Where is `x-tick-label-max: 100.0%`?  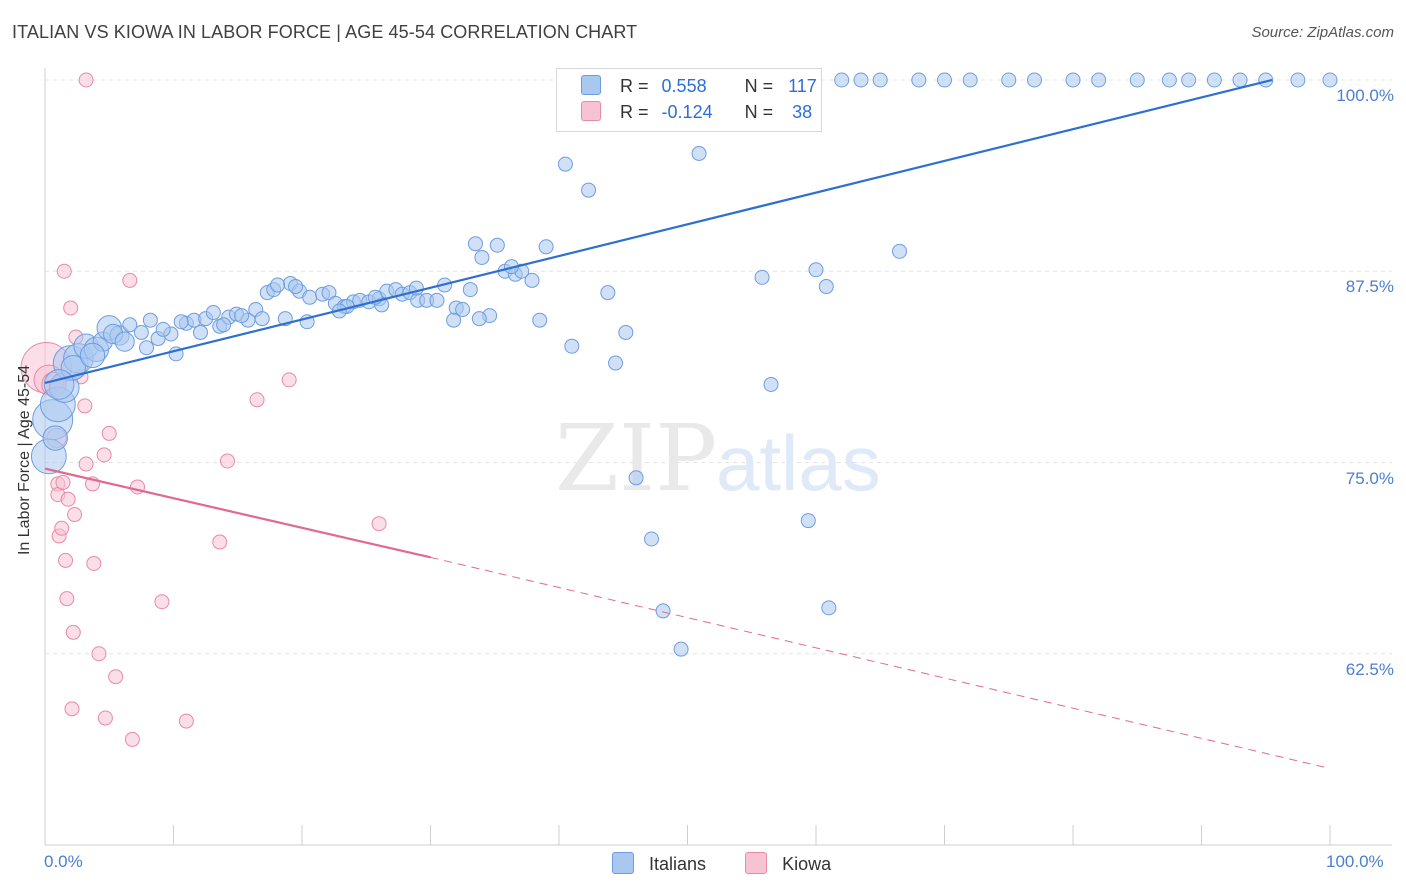
x-tick-label-max: 100.0% is located at coordinates (1355, 861).